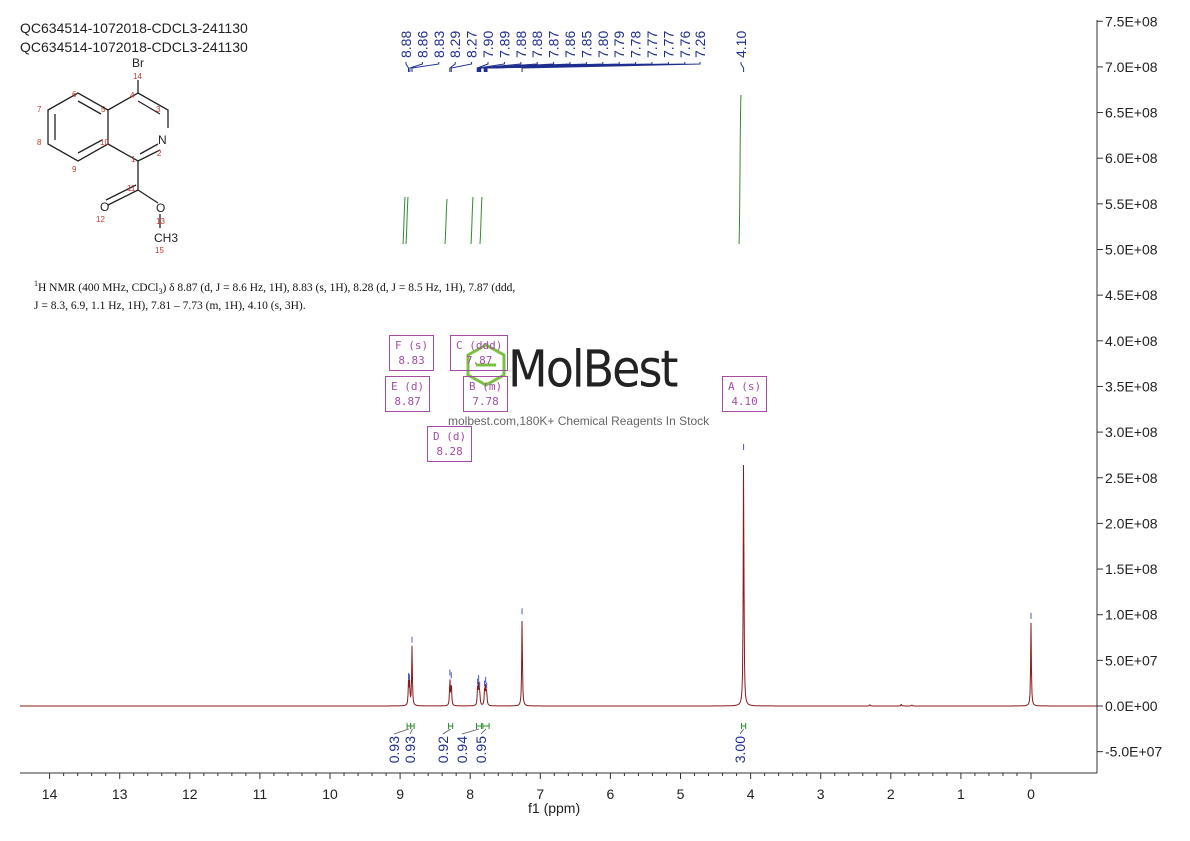  Describe the element at coordinates (1131, 250) in the screenshot. I see `y-tick-label: 5.0E+08` at that location.